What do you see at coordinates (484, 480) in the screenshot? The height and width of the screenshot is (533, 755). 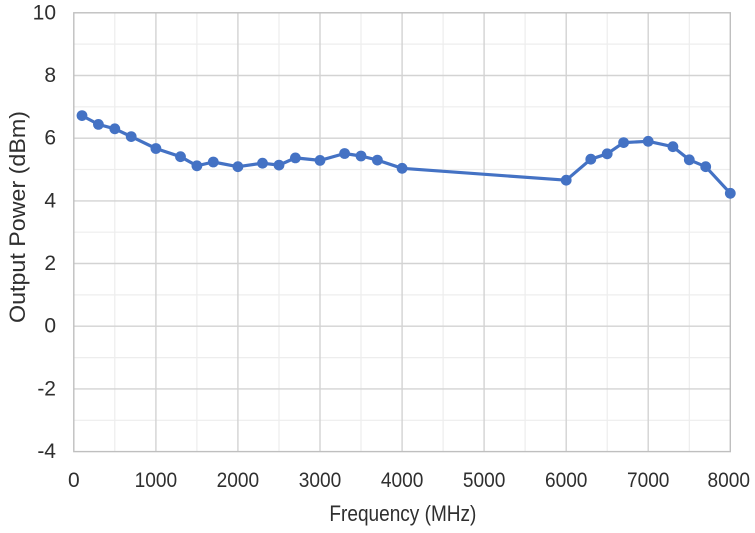 I see `svg-text: 5000` at bounding box center [484, 480].